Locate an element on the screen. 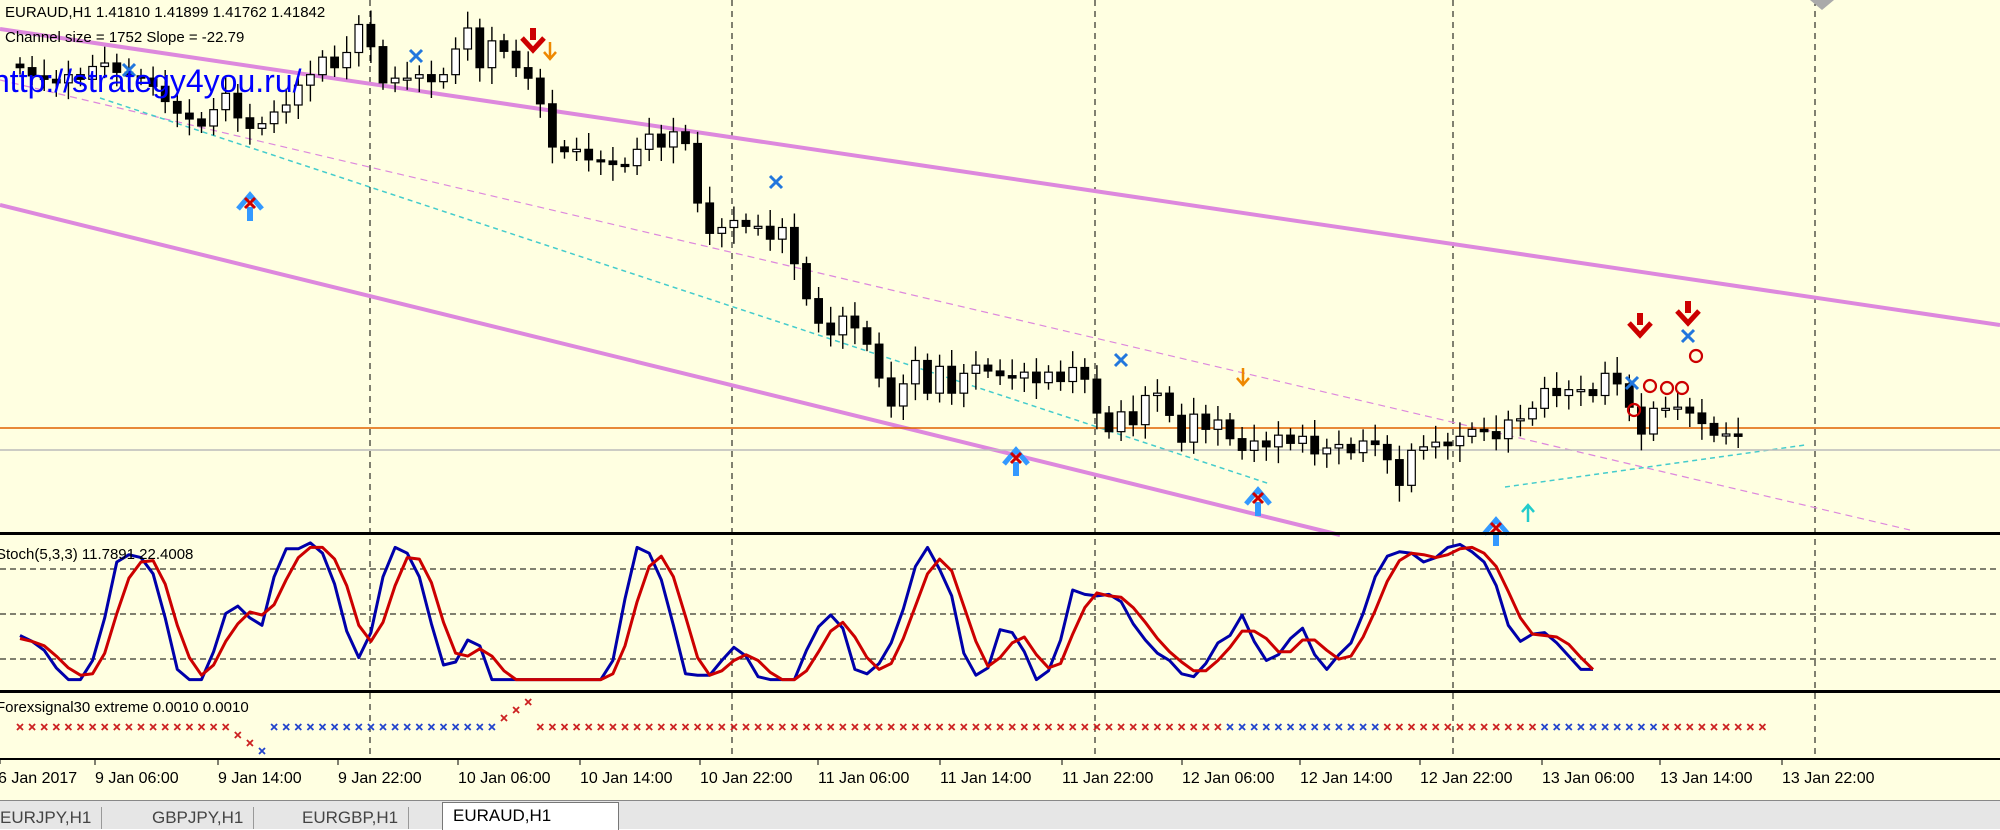  tab-eurjpy: EURJPY,H1 is located at coordinates (51, 818).